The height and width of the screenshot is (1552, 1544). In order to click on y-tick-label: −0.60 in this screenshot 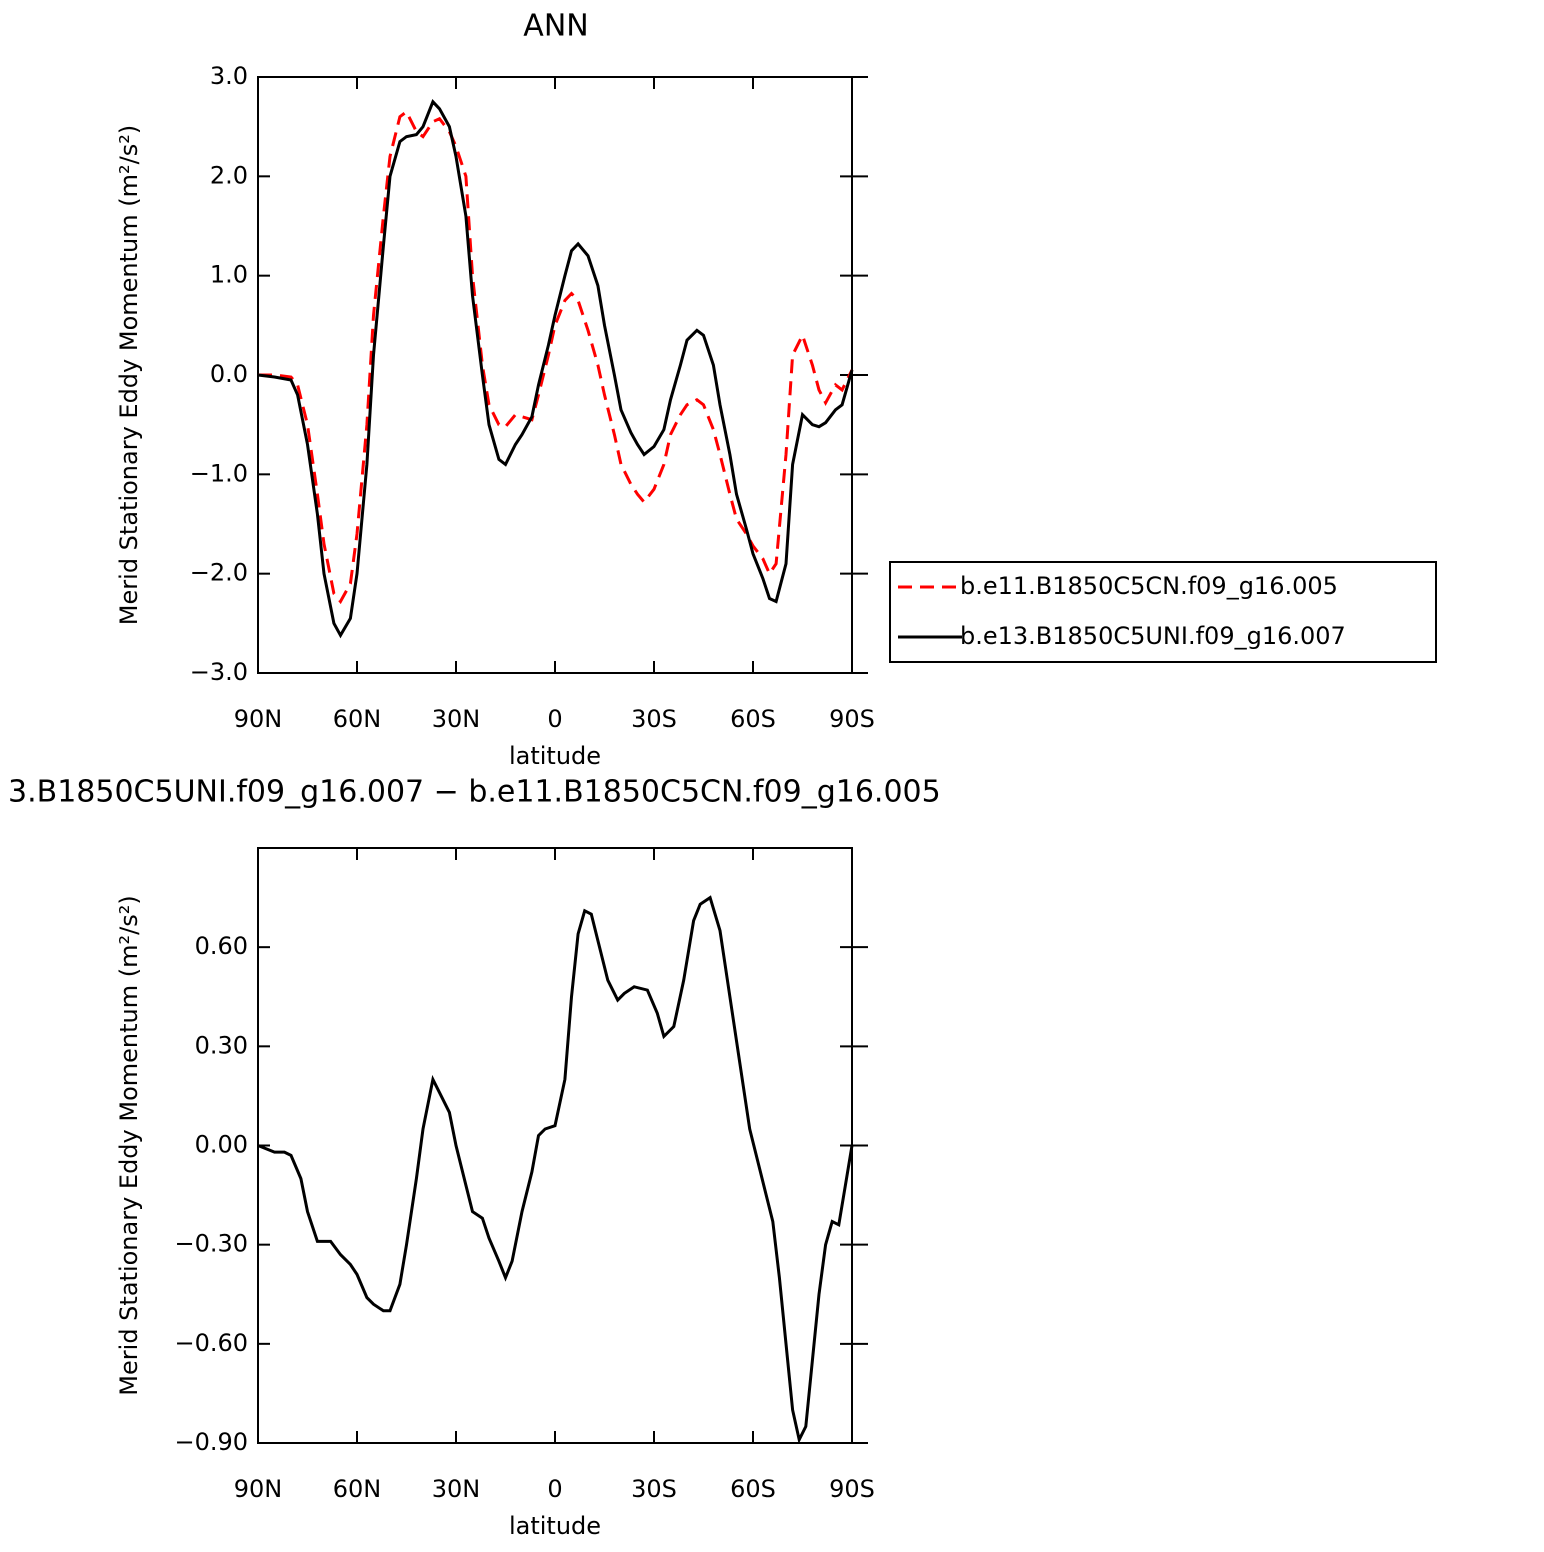, I will do `click(211, 1343)`.